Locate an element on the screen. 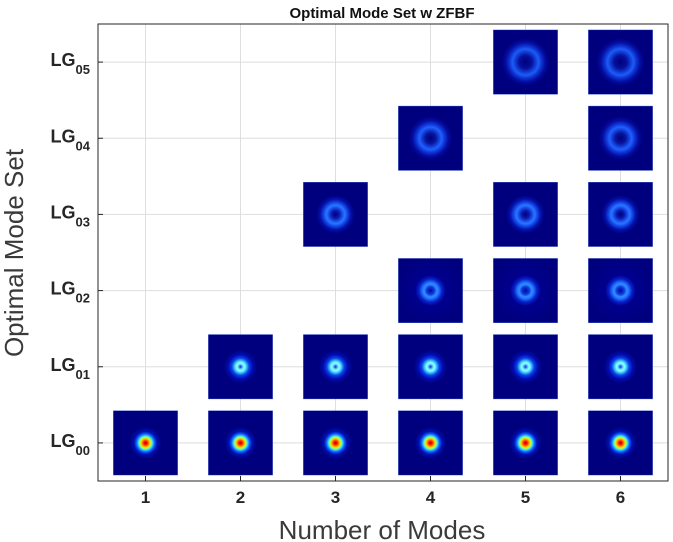 The image size is (673, 542). mode-tile-lg01-n3 is located at coordinates (335, 367).